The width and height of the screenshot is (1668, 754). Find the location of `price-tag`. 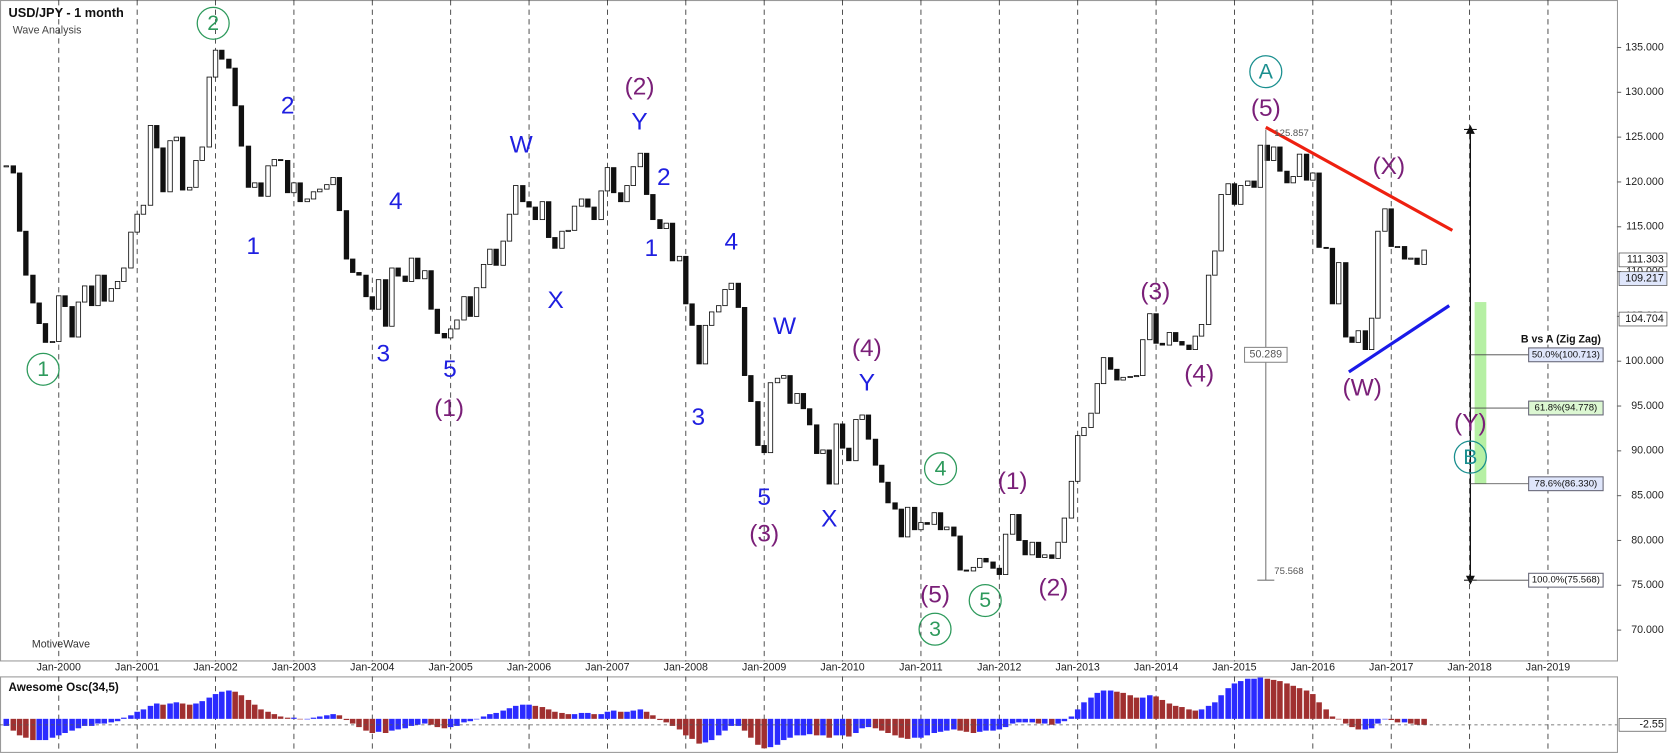

price-tag is located at coordinates (1643, 278).